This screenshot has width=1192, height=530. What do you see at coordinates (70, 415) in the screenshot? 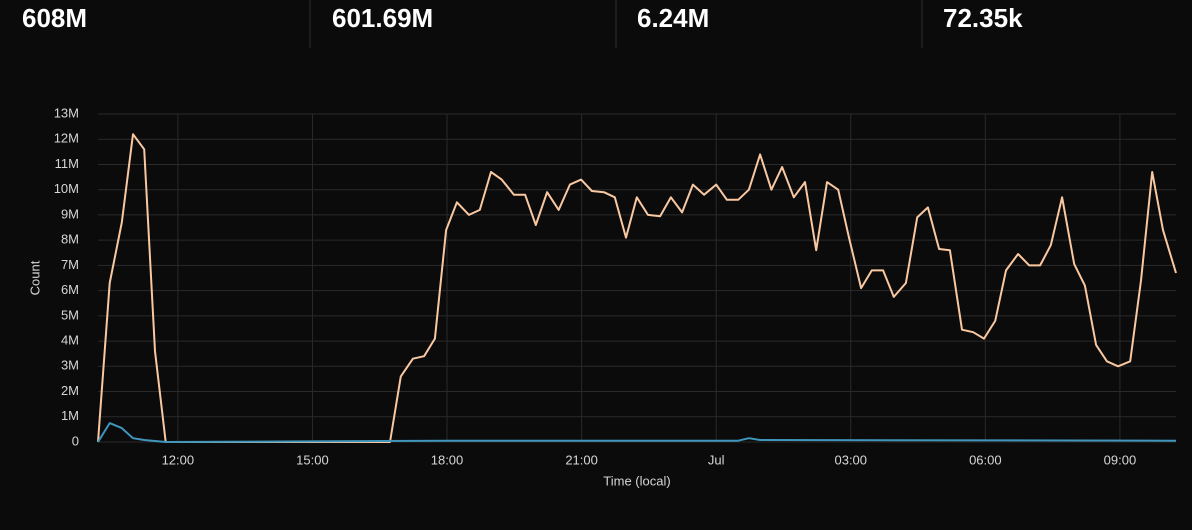
I see `y-tick-label: 1M` at bounding box center [70, 415].